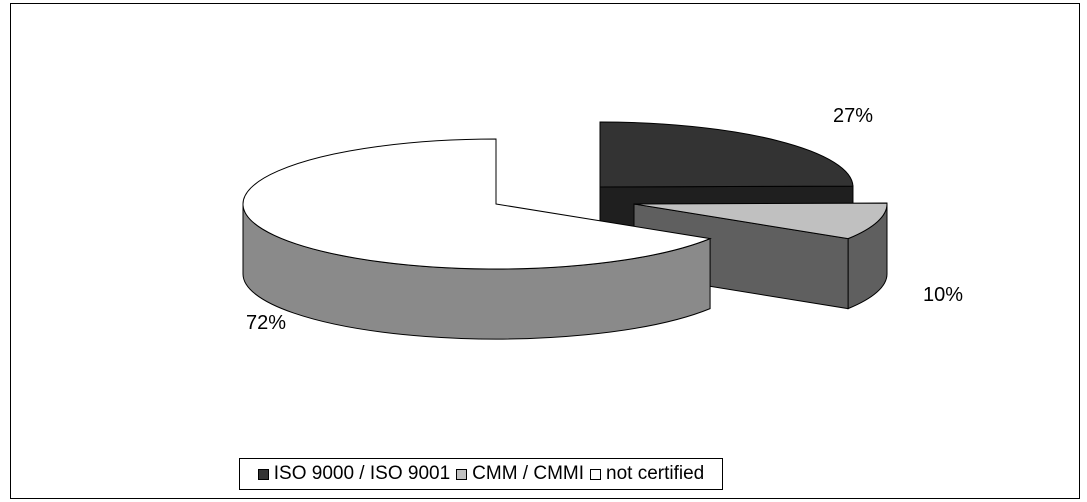  What do you see at coordinates (655, 473) in the screenshot?
I see `legend-label-not-certified: not certified` at bounding box center [655, 473].